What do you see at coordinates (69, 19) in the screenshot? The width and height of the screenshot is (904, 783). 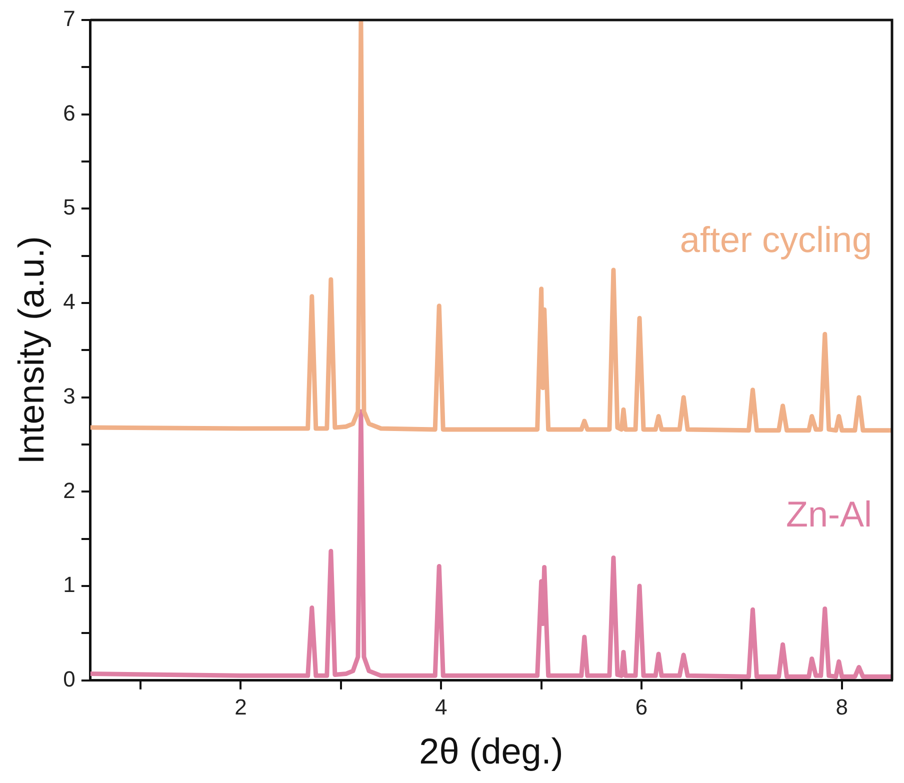 I see `y-tick-label: 7` at bounding box center [69, 19].